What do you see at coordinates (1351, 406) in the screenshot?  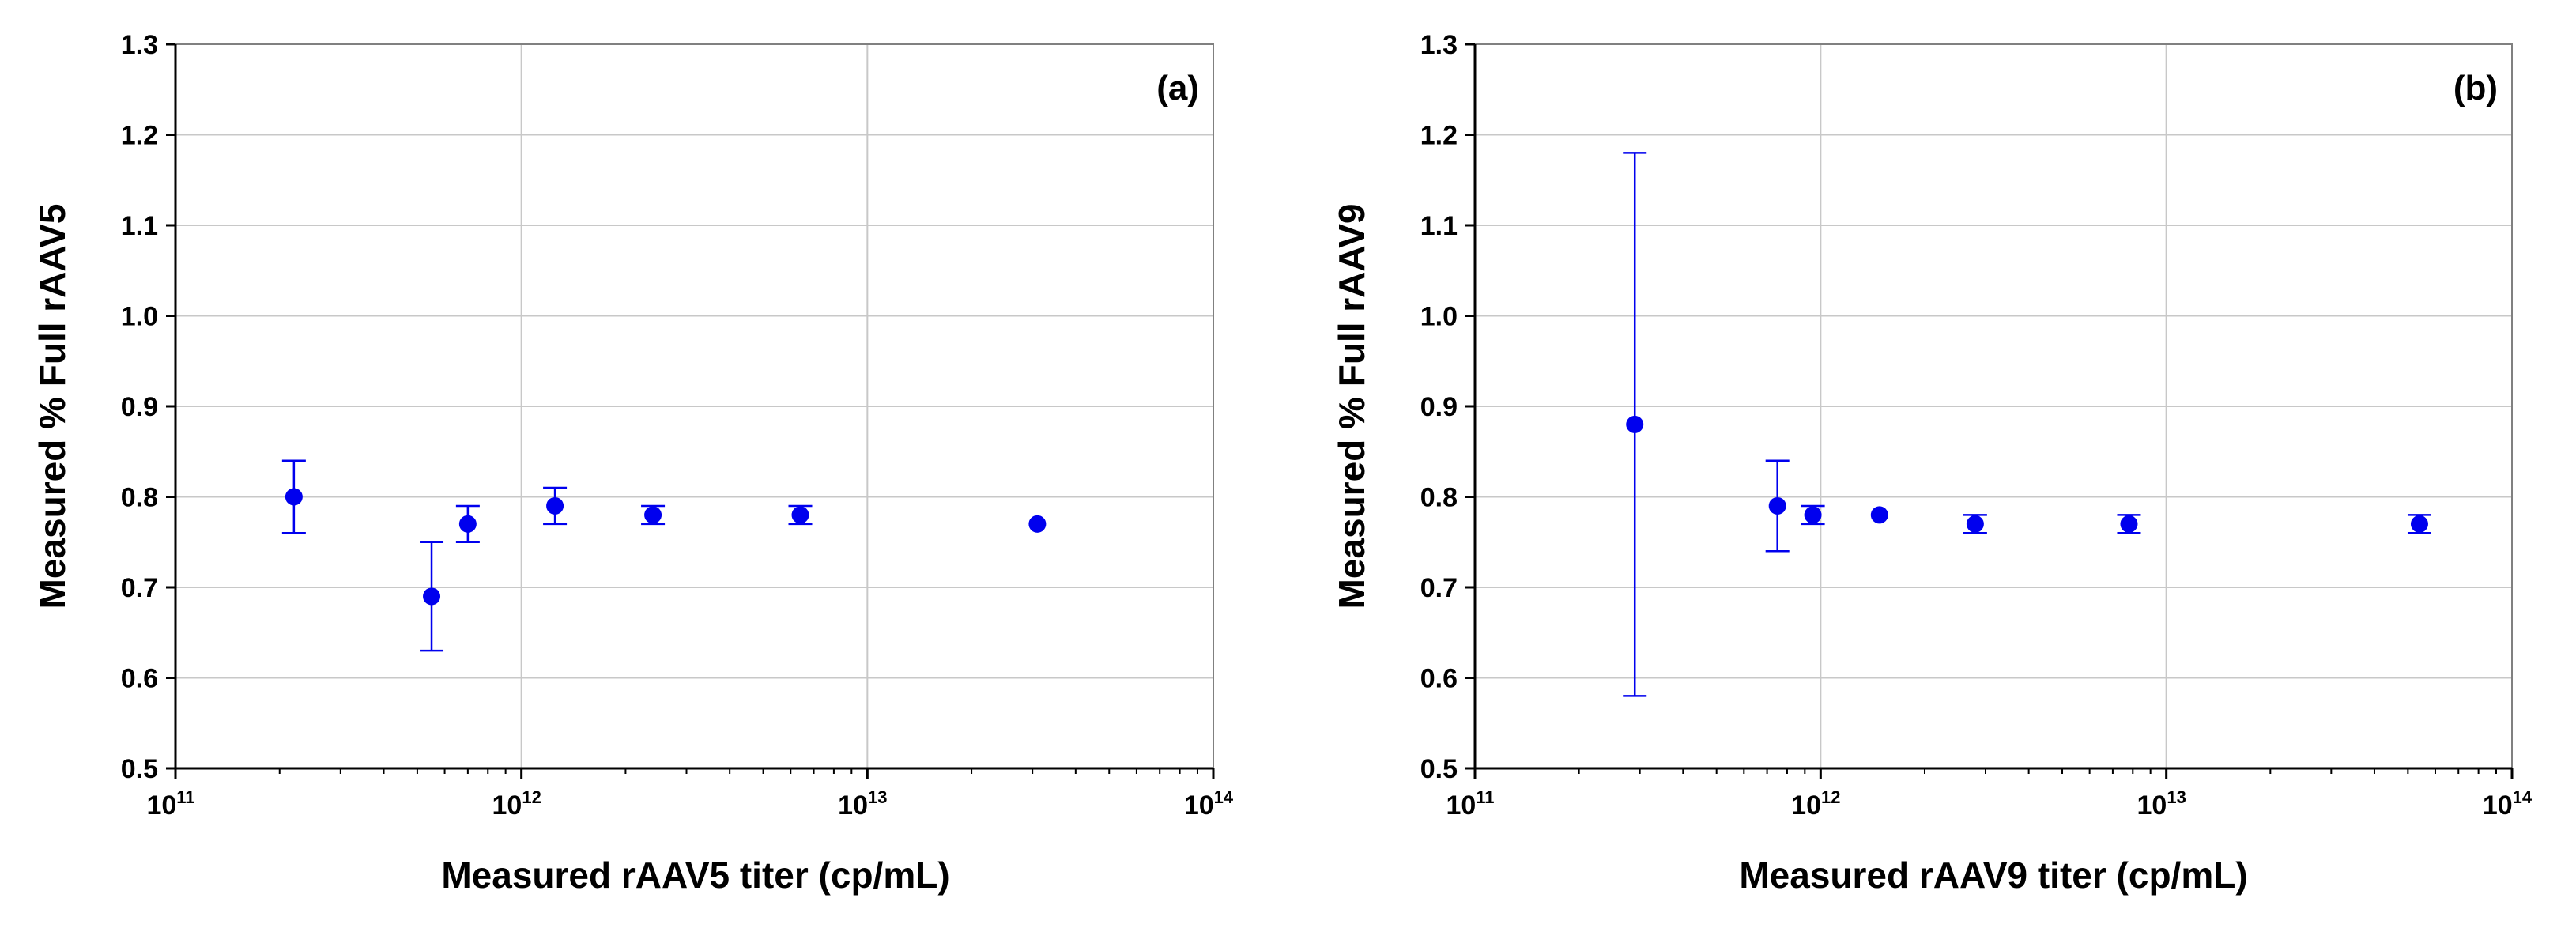 I see `y-axis-title: Measured % Full rAAV9` at bounding box center [1351, 406].